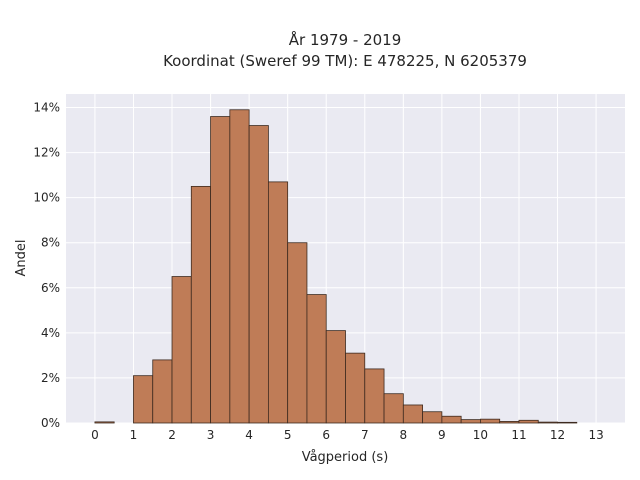  Describe the element at coordinates (46, 153) in the screenshot. I see `y-tick-label: 12%` at that location.